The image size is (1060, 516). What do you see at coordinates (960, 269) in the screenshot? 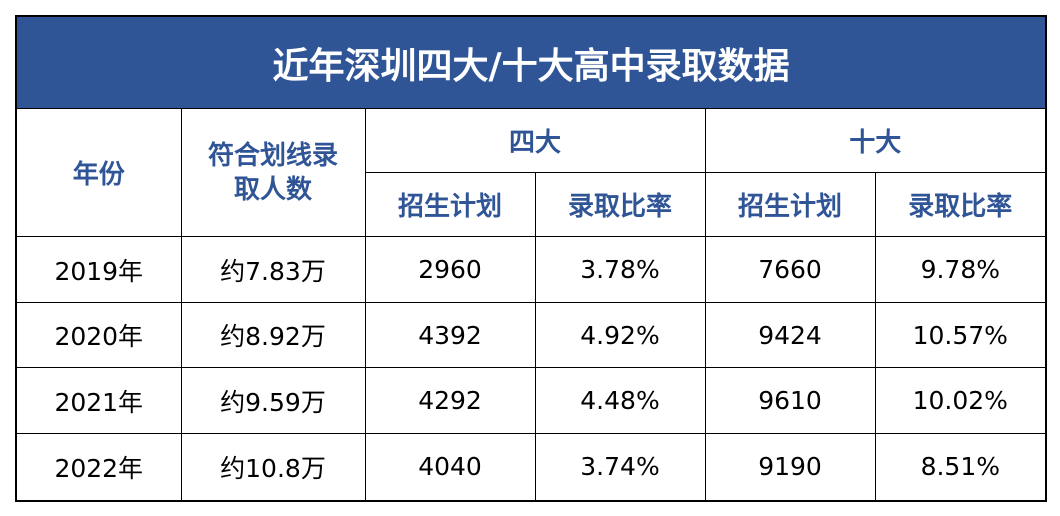
I see `table-cell: 9.78%` at bounding box center [960, 269].